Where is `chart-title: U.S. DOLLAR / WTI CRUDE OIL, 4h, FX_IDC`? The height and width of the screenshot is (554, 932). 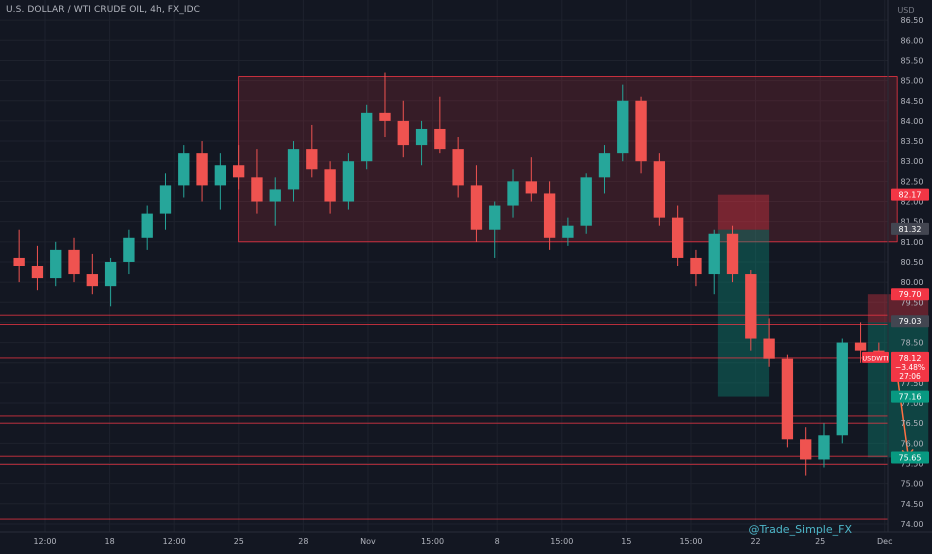
chart-title: U.S. DOLLAR / WTI CRUDE OIL, 4h, FX_IDC is located at coordinates (103, 10).